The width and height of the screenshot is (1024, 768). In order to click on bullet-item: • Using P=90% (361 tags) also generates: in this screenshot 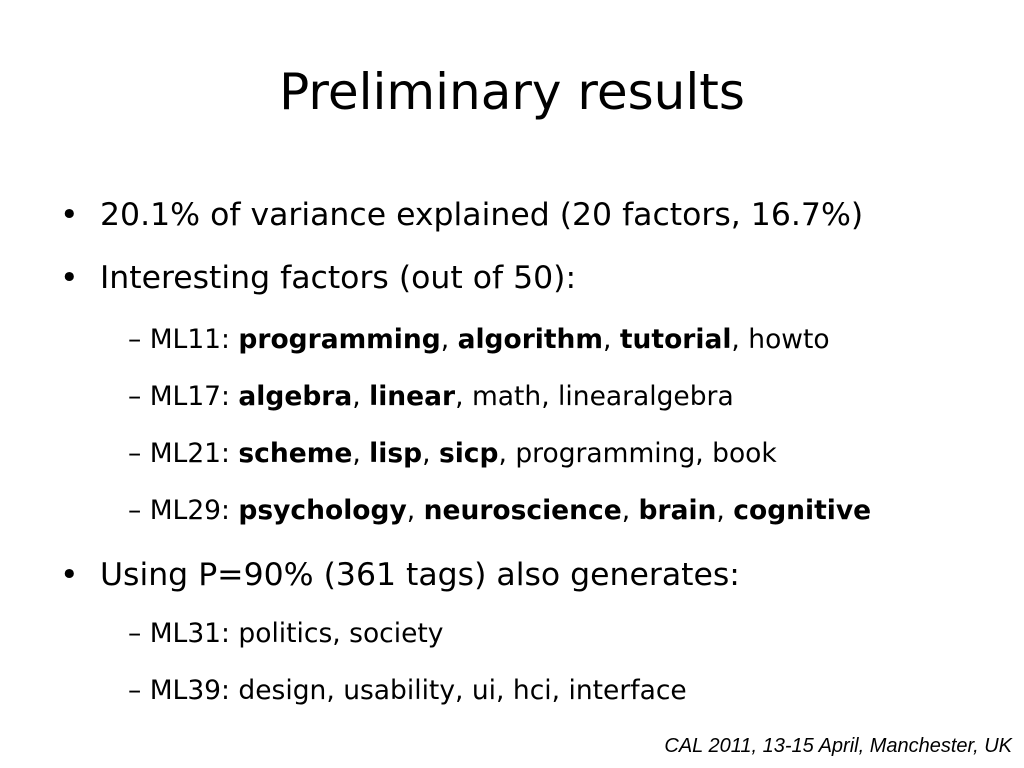, I will do `click(400, 575)`.